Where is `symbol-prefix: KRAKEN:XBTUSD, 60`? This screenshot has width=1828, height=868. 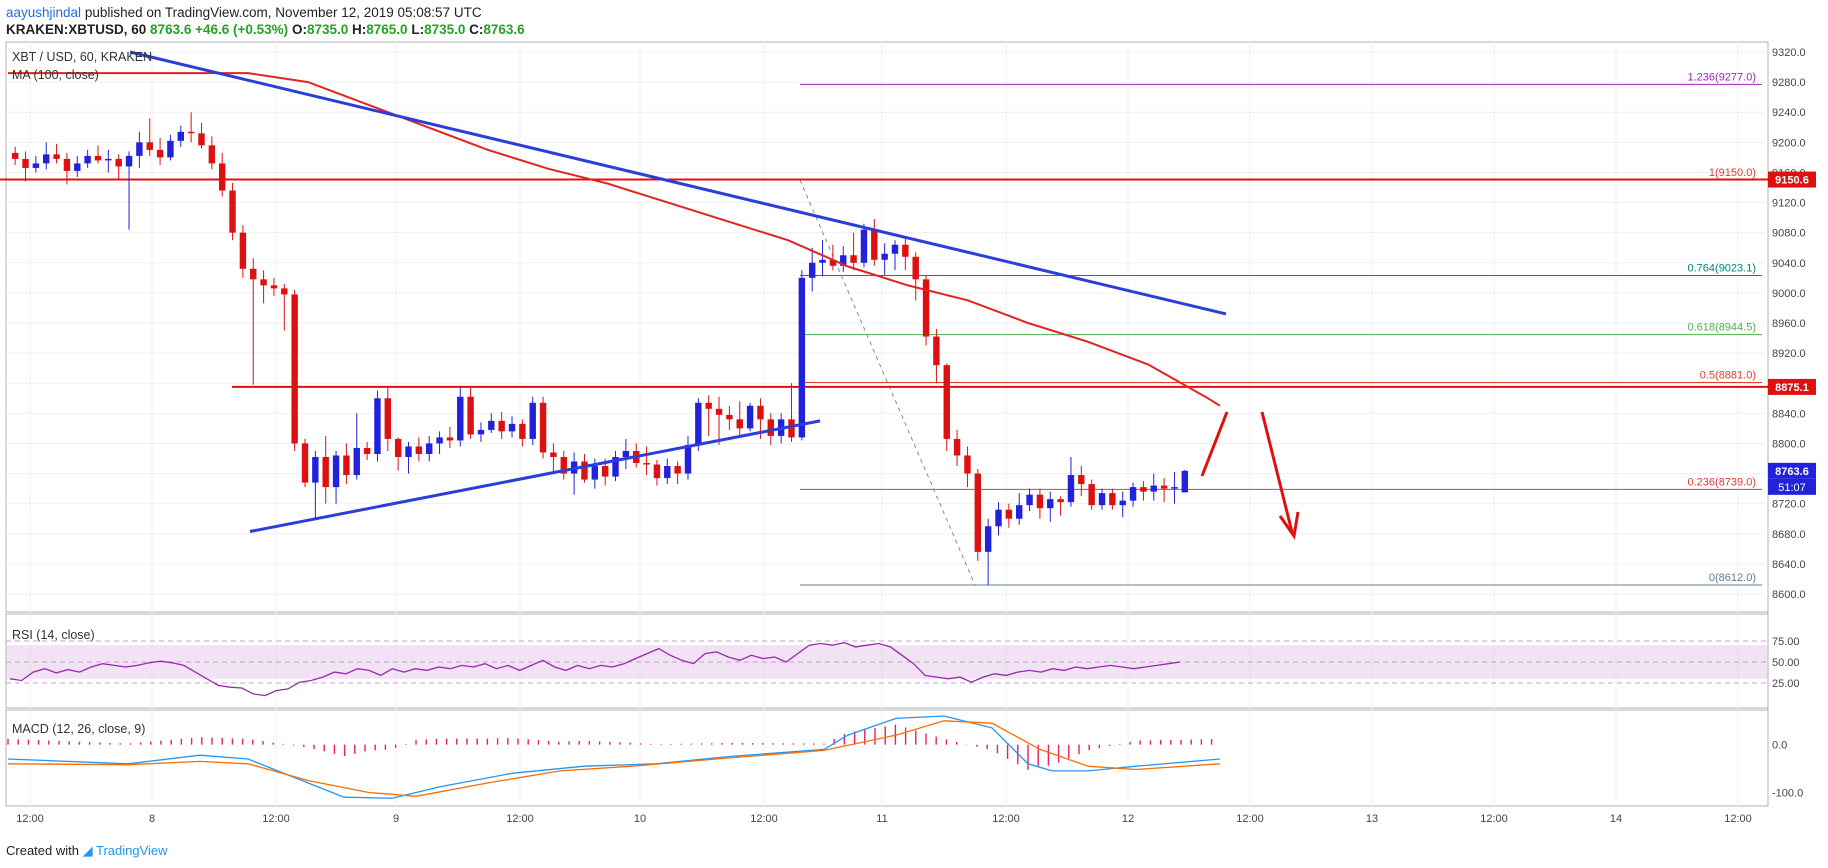
symbol-prefix: KRAKEN:XBTUSD, 60 is located at coordinates (76, 29).